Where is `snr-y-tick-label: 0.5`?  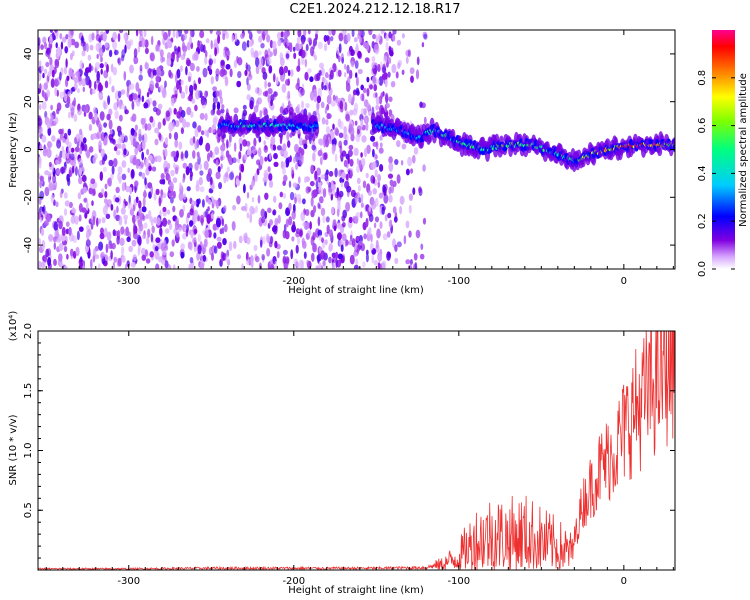 snr-y-tick-label: 0.5 is located at coordinates (28, 510).